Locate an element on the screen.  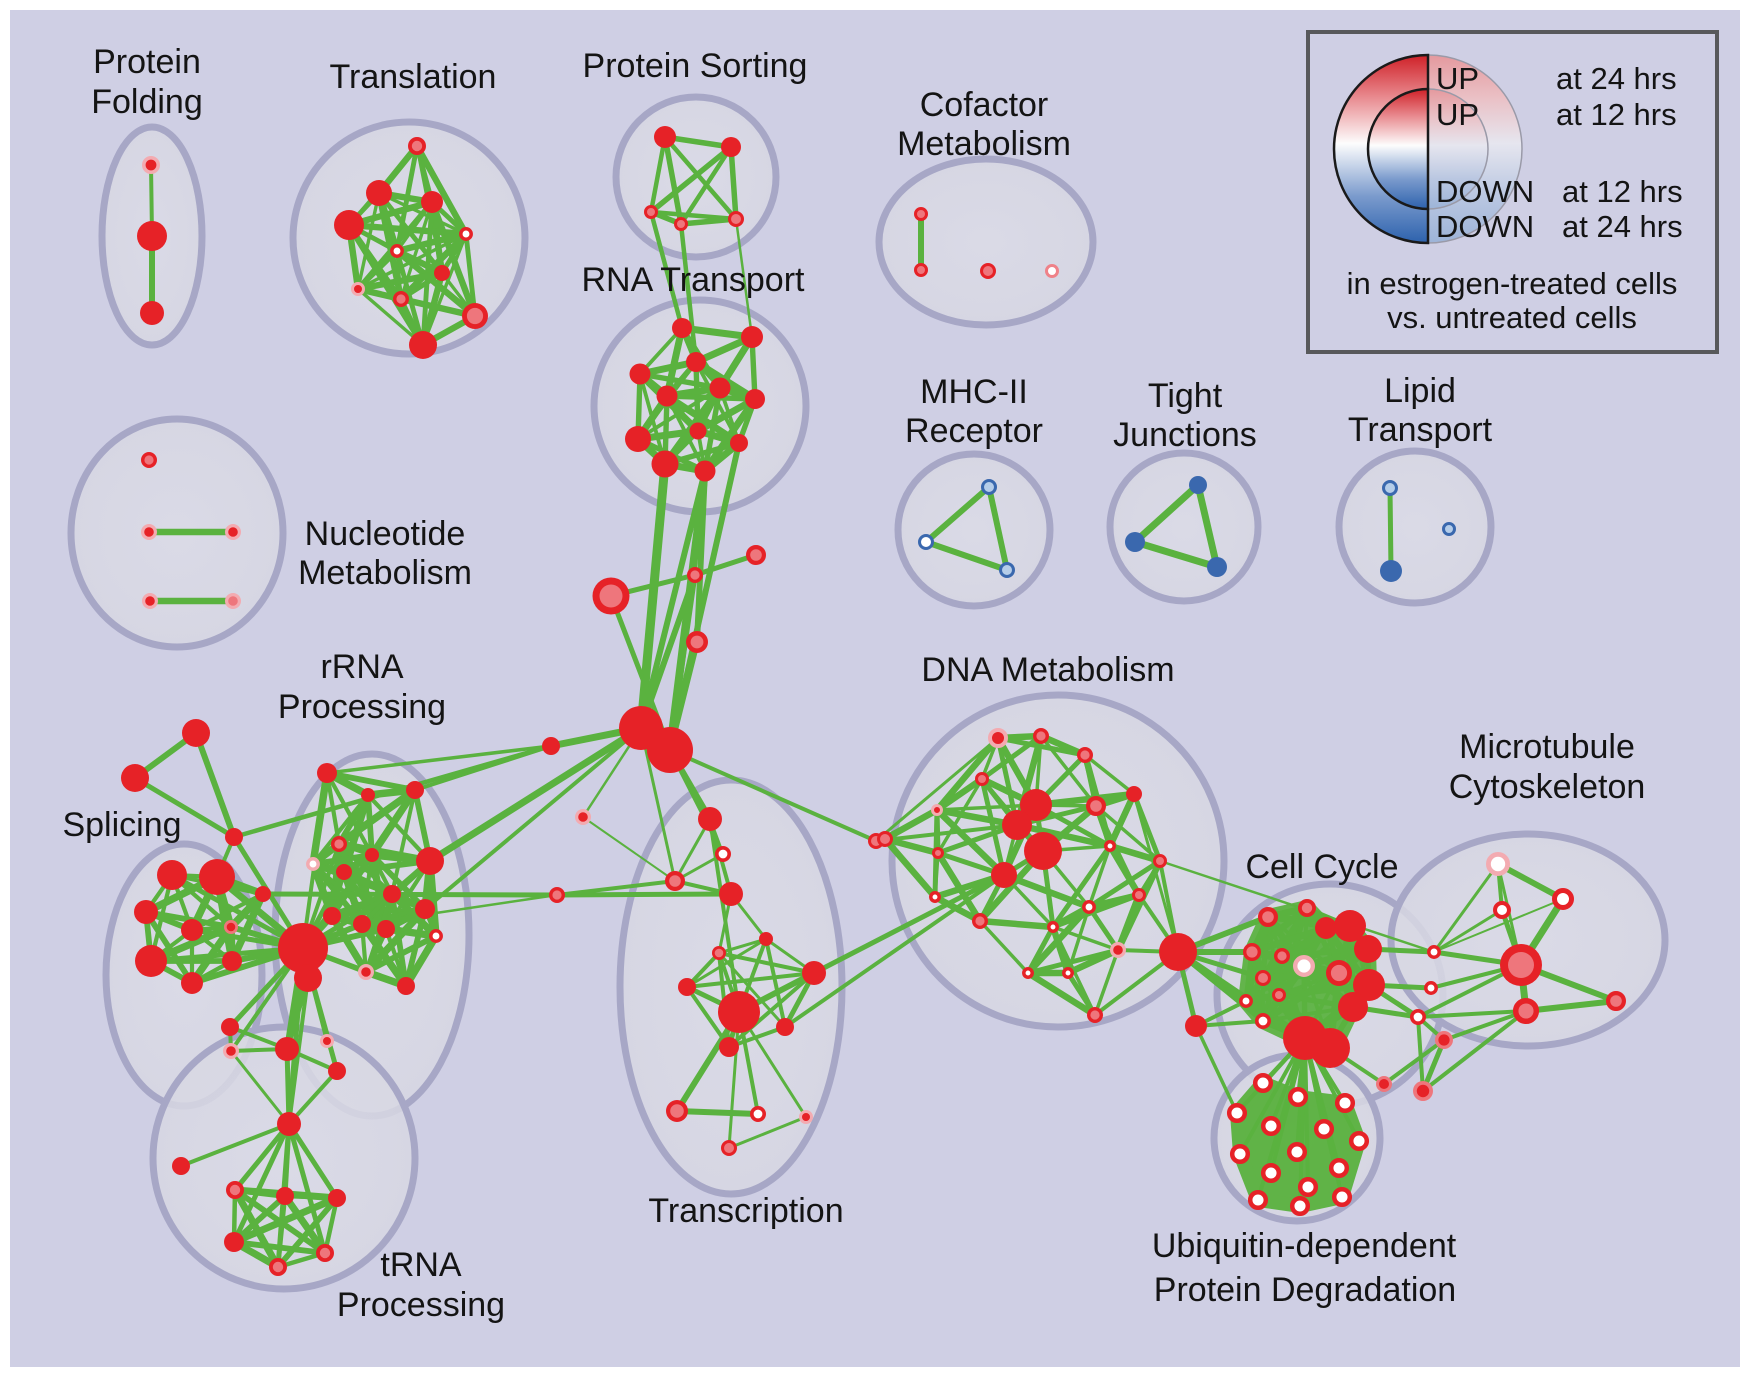
svg-text: Microtubule is located at coordinates (1547, 747).